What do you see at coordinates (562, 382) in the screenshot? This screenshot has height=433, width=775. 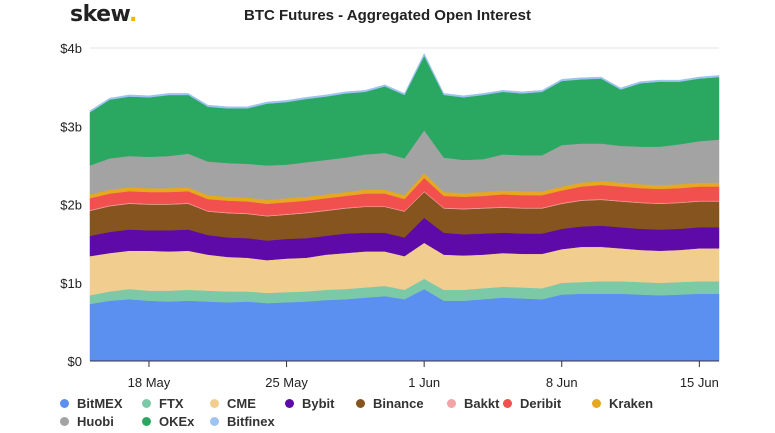 I see `x-tick-label: 8 Jun` at bounding box center [562, 382].